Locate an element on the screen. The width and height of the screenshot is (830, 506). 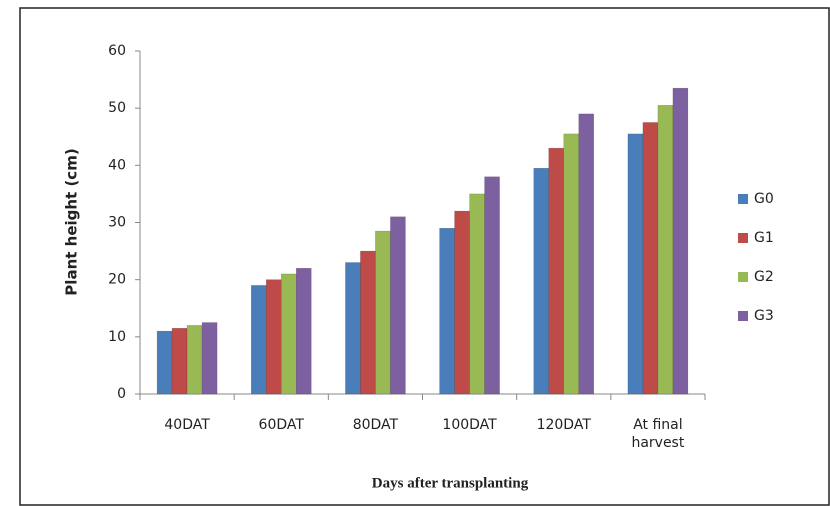
legend-label: G2 is located at coordinates (764, 277).